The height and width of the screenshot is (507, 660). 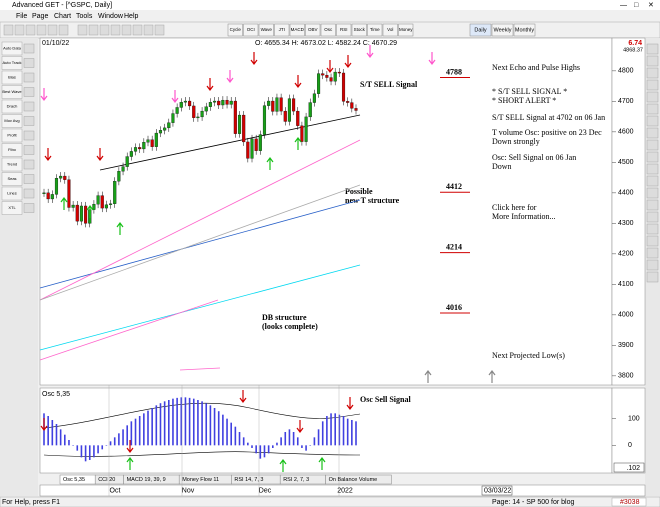 What do you see at coordinates (651, 5) in the screenshot?
I see `close: ✕` at bounding box center [651, 5].